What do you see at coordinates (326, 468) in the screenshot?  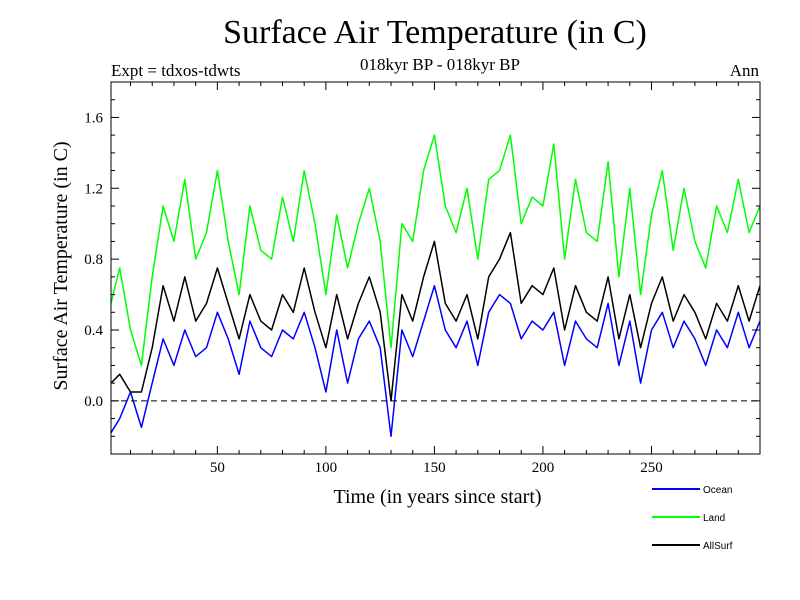 I see `x-tick-label: 100` at bounding box center [326, 468].